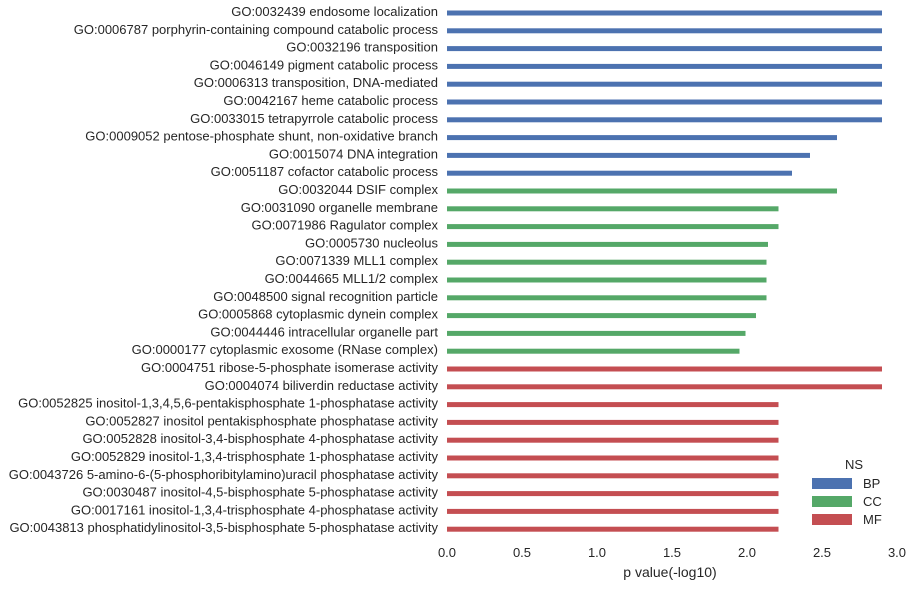 Image resolution: width=909 pixels, height=592 pixels. I want to click on x-tick-label: 0.5, so click(522, 552).